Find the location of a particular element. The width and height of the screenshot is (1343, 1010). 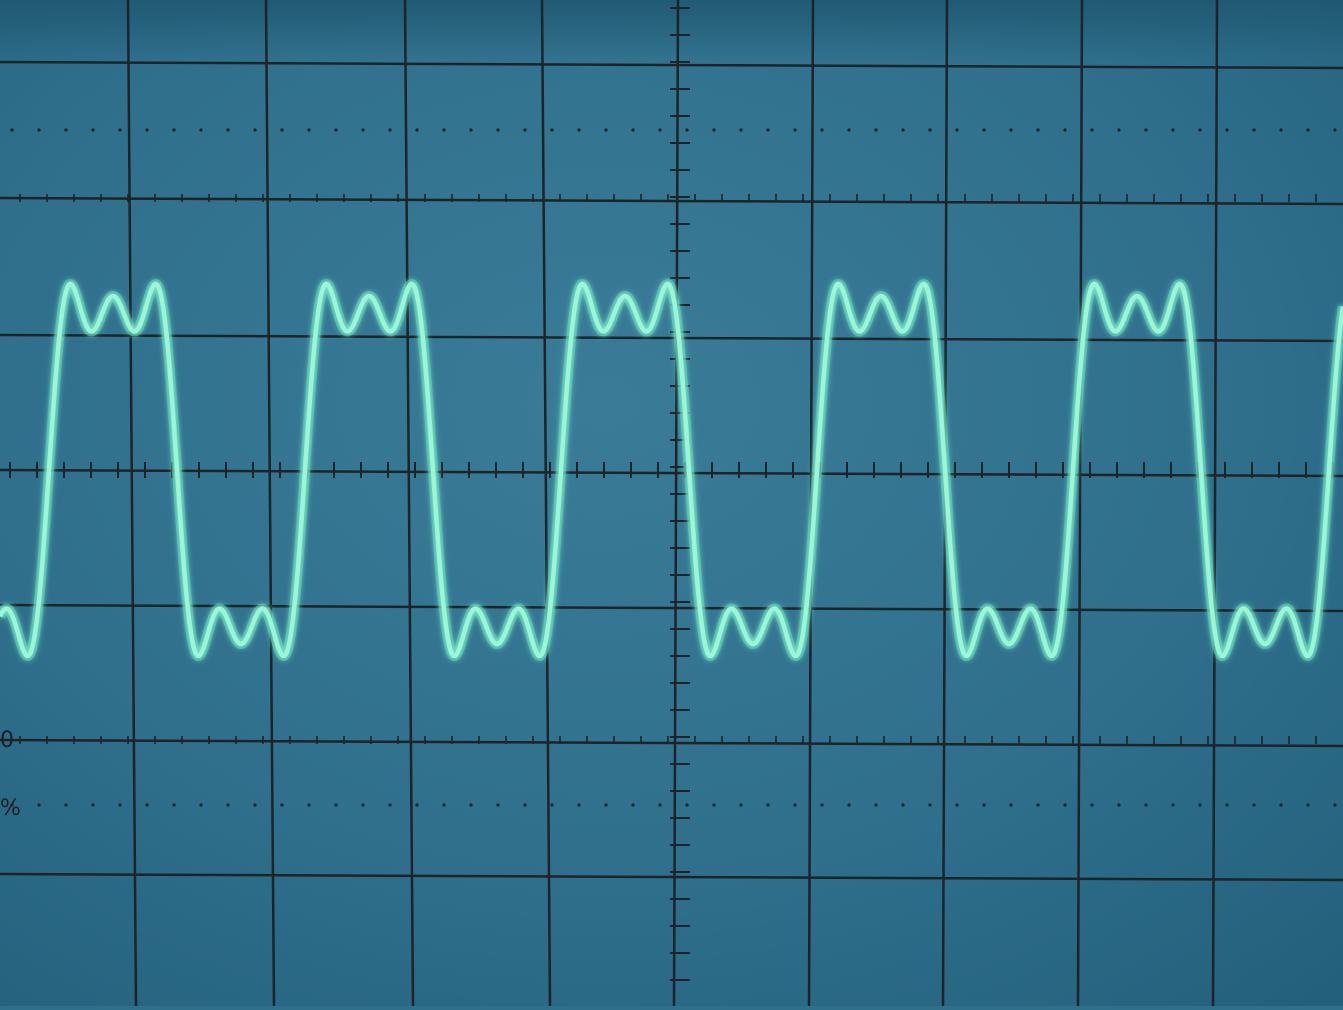

screen-top-shade is located at coordinates (671, 30).